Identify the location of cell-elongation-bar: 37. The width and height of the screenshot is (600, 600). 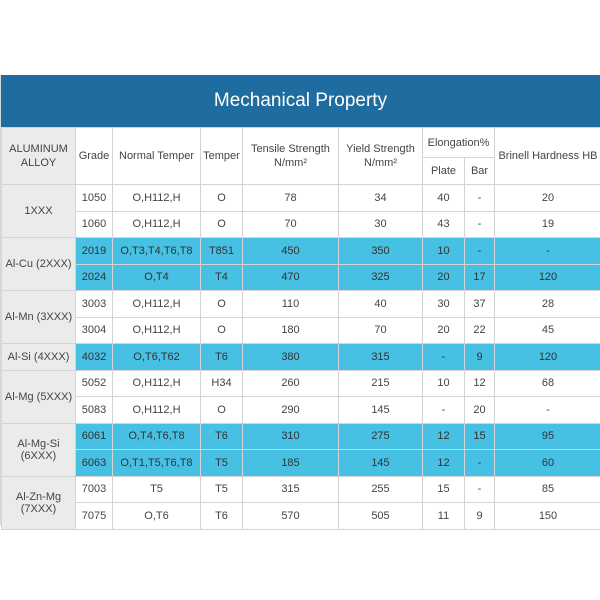
(479, 304).